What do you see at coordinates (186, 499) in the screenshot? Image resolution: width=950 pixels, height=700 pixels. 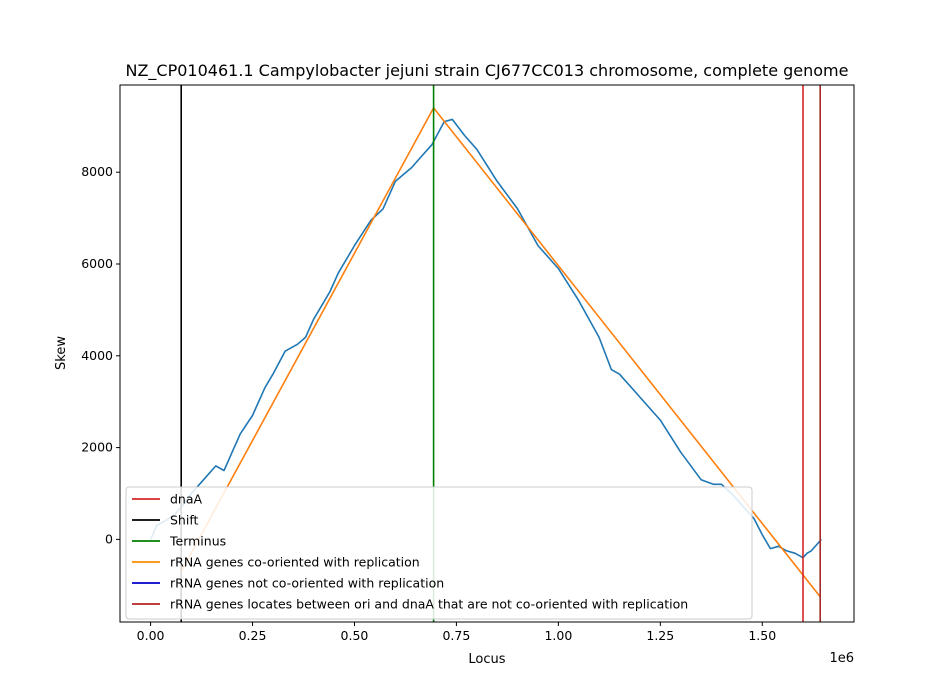 I see `legend-label: dnaA` at bounding box center [186, 499].